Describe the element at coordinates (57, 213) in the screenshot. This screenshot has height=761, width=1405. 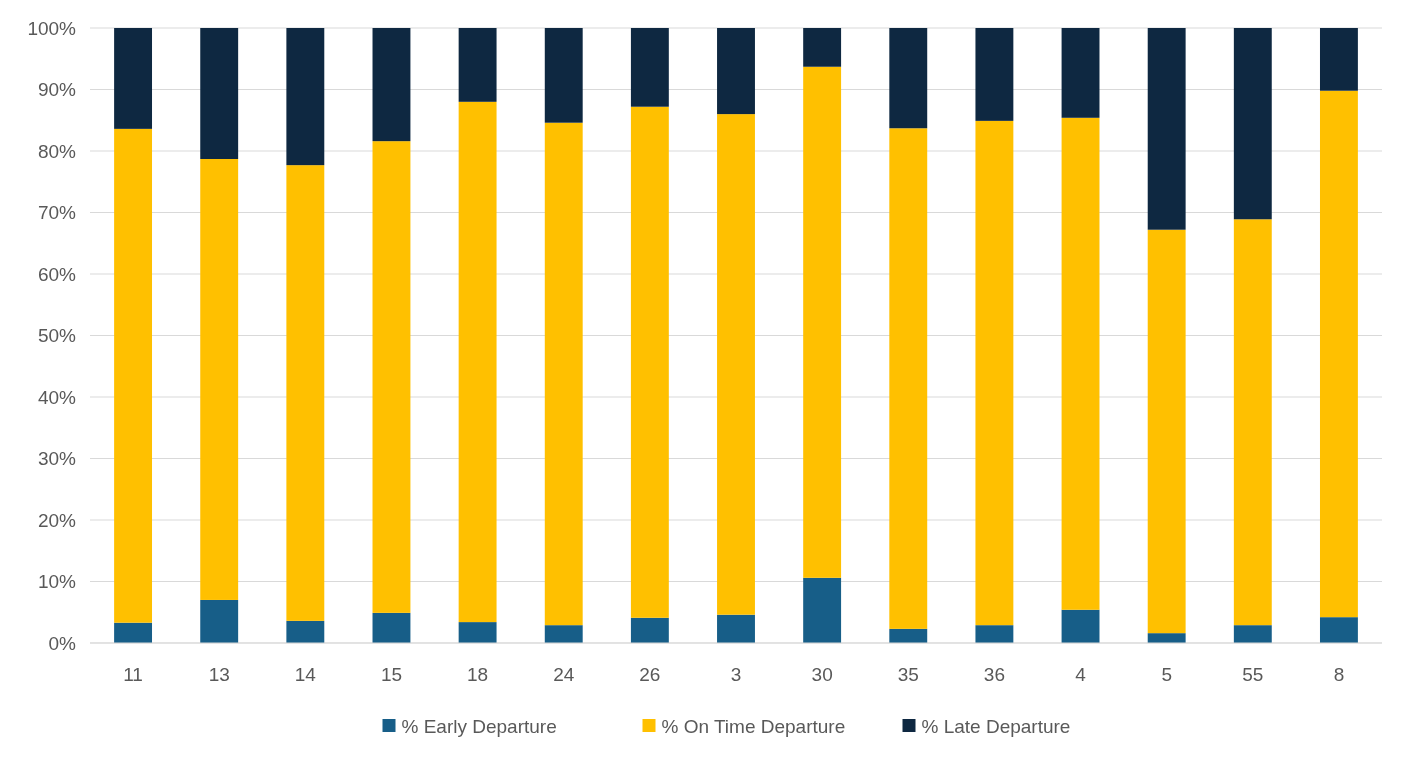
I see `y-tick-label: 70%` at that location.